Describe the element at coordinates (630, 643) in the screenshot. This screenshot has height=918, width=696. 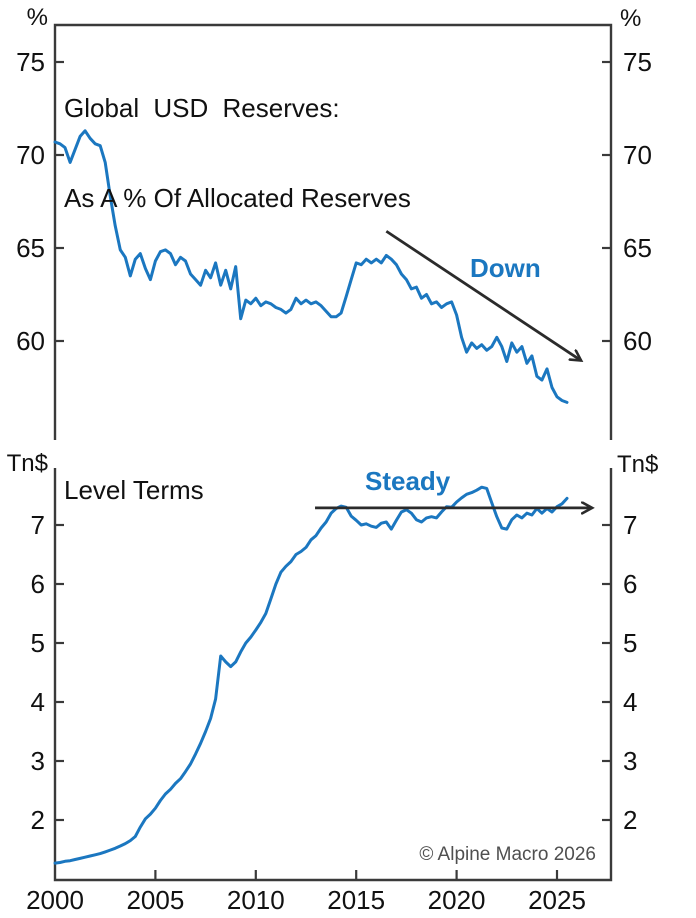
I see `y-tick-label-right: 5` at that location.